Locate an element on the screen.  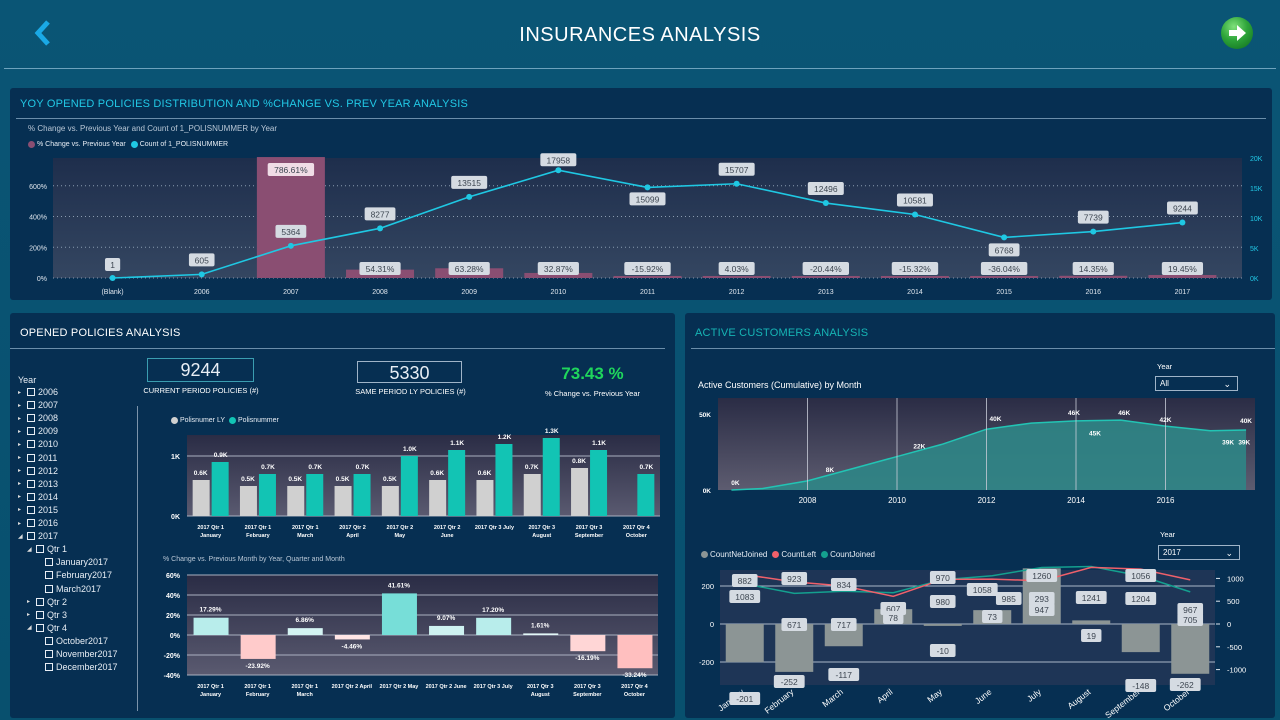
slicer-item: ▸ 2013 is located at coordinates (38, 484).